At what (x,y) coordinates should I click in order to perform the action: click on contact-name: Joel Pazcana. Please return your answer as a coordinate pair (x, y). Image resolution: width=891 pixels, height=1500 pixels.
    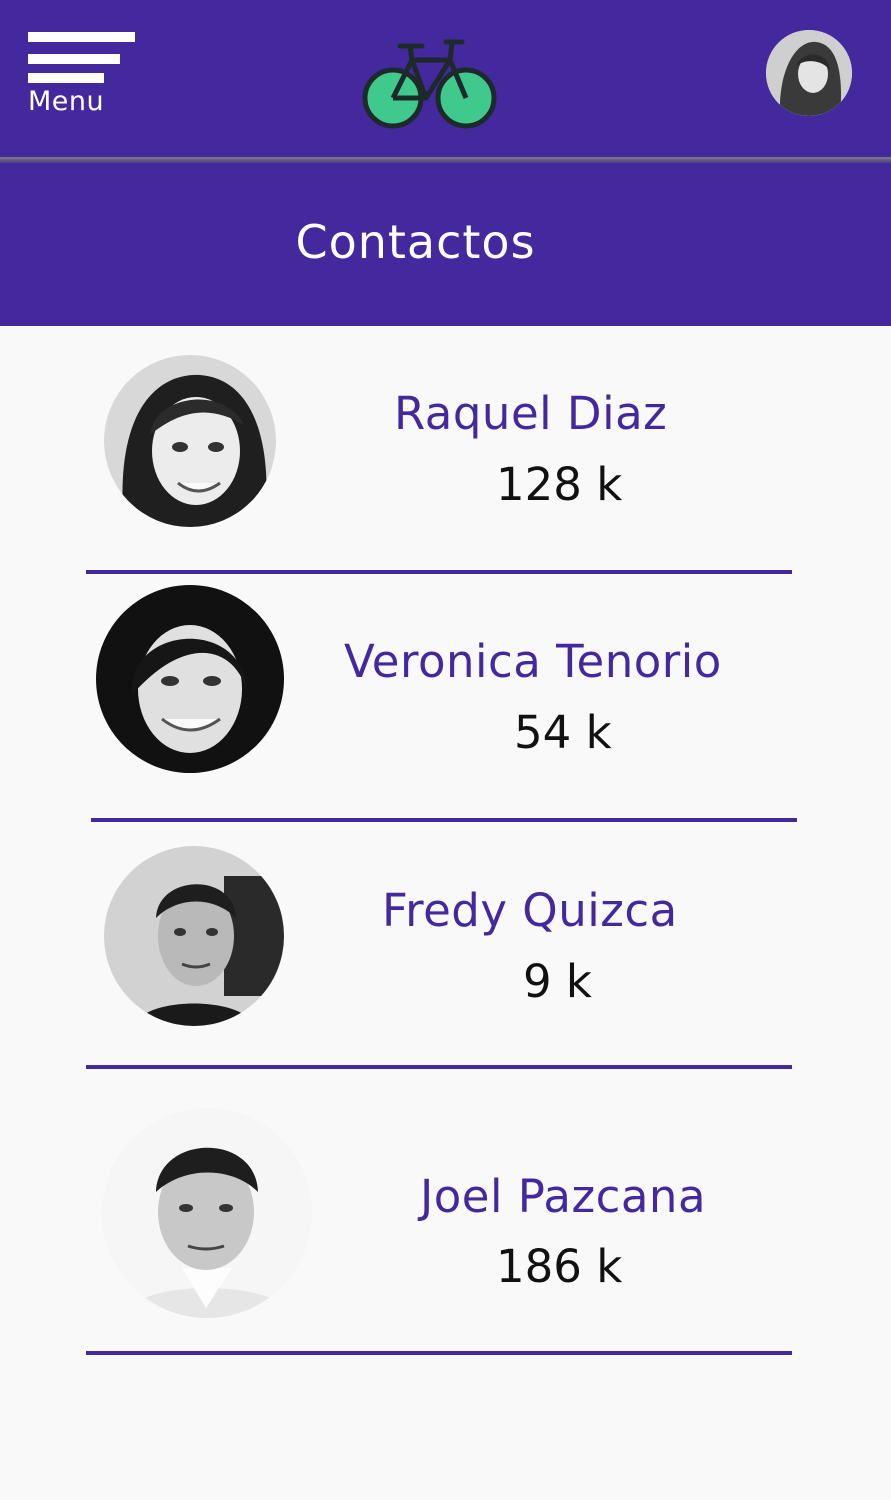
    Looking at the image, I should click on (563, 1196).